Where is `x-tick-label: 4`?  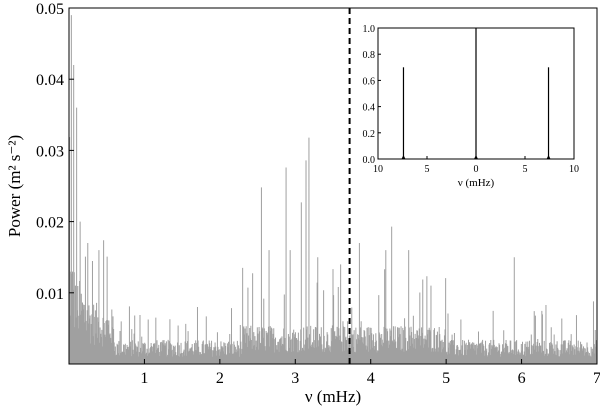
x-tick-label: 4 is located at coordinates (371, 378).